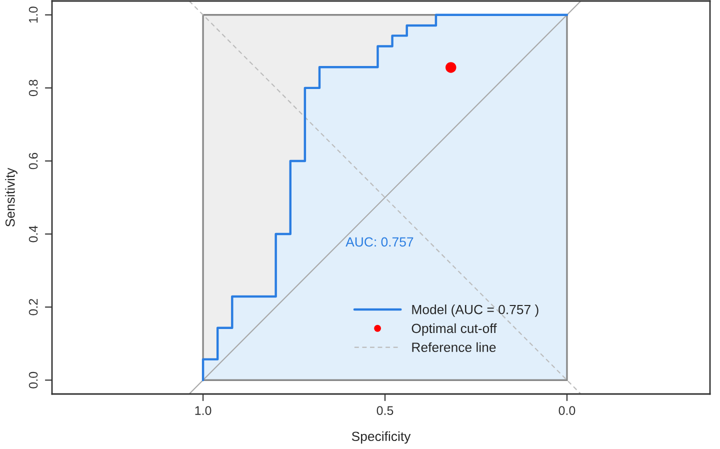  I want to click on y-axis-title: Sensitivity, so click(11, 197).